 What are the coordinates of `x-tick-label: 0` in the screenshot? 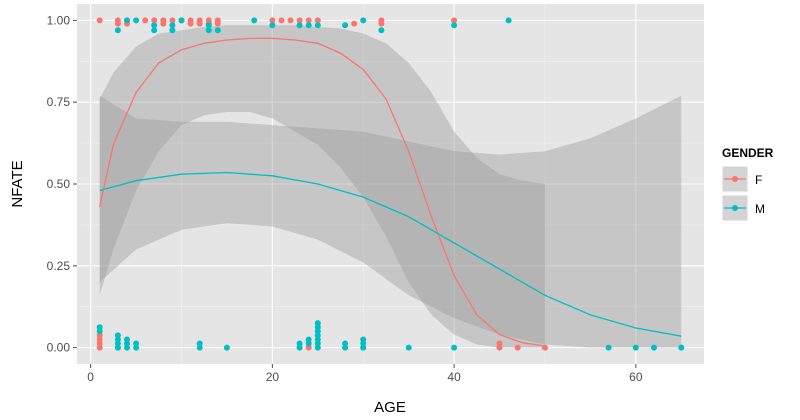 It's located at (90, 377).